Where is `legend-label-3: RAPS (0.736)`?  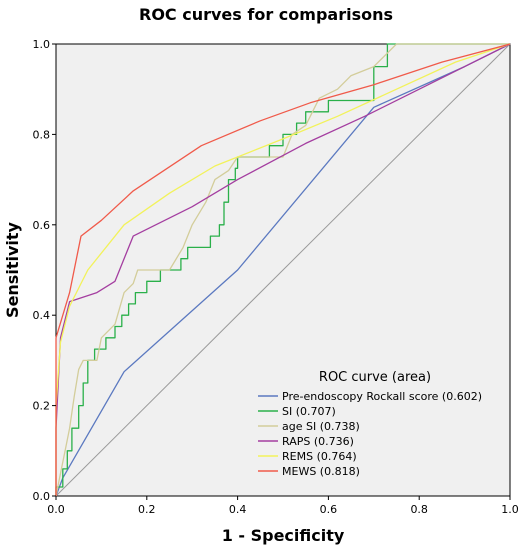
legend-label-3: RAPS (0.736) is located at coordinates (318, 441).